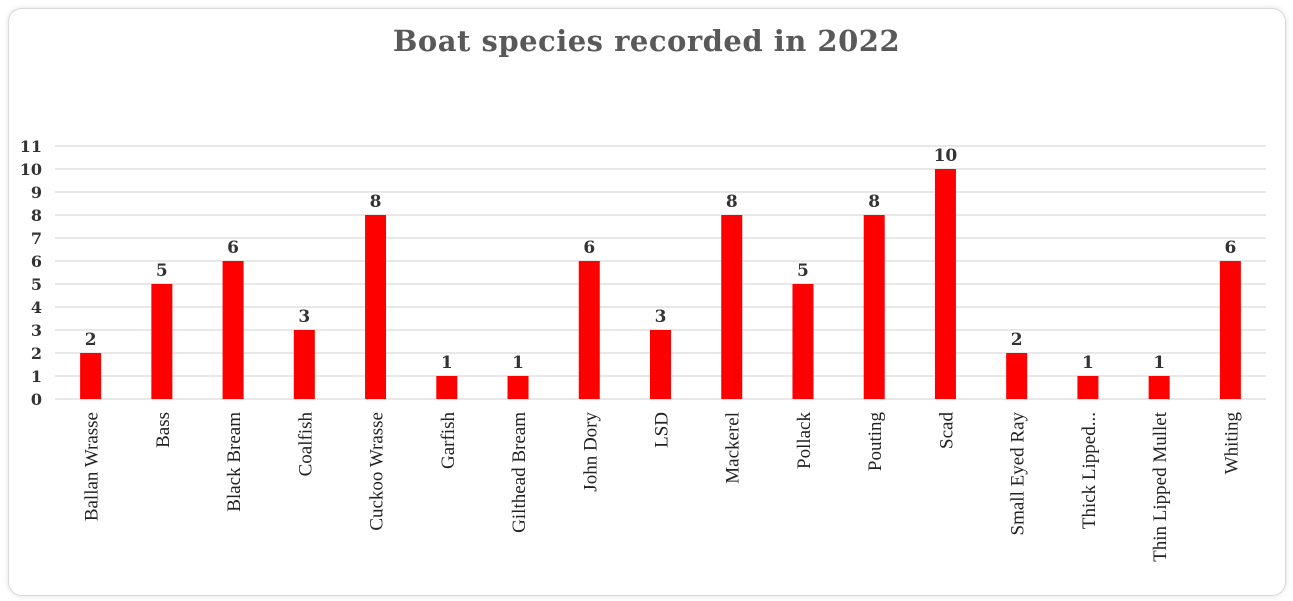 This screenshot has width=1293, height=601. I want to click on x-tick-label: Scad, so click(946, 430).